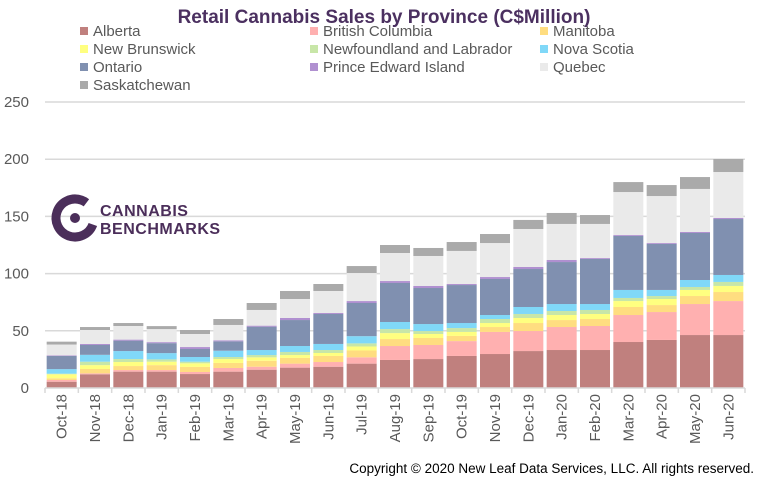  Describe the element at coordinates (144, 211) in the screenshot. I see `logo-text-cannabis: CANNABIS` at that location.